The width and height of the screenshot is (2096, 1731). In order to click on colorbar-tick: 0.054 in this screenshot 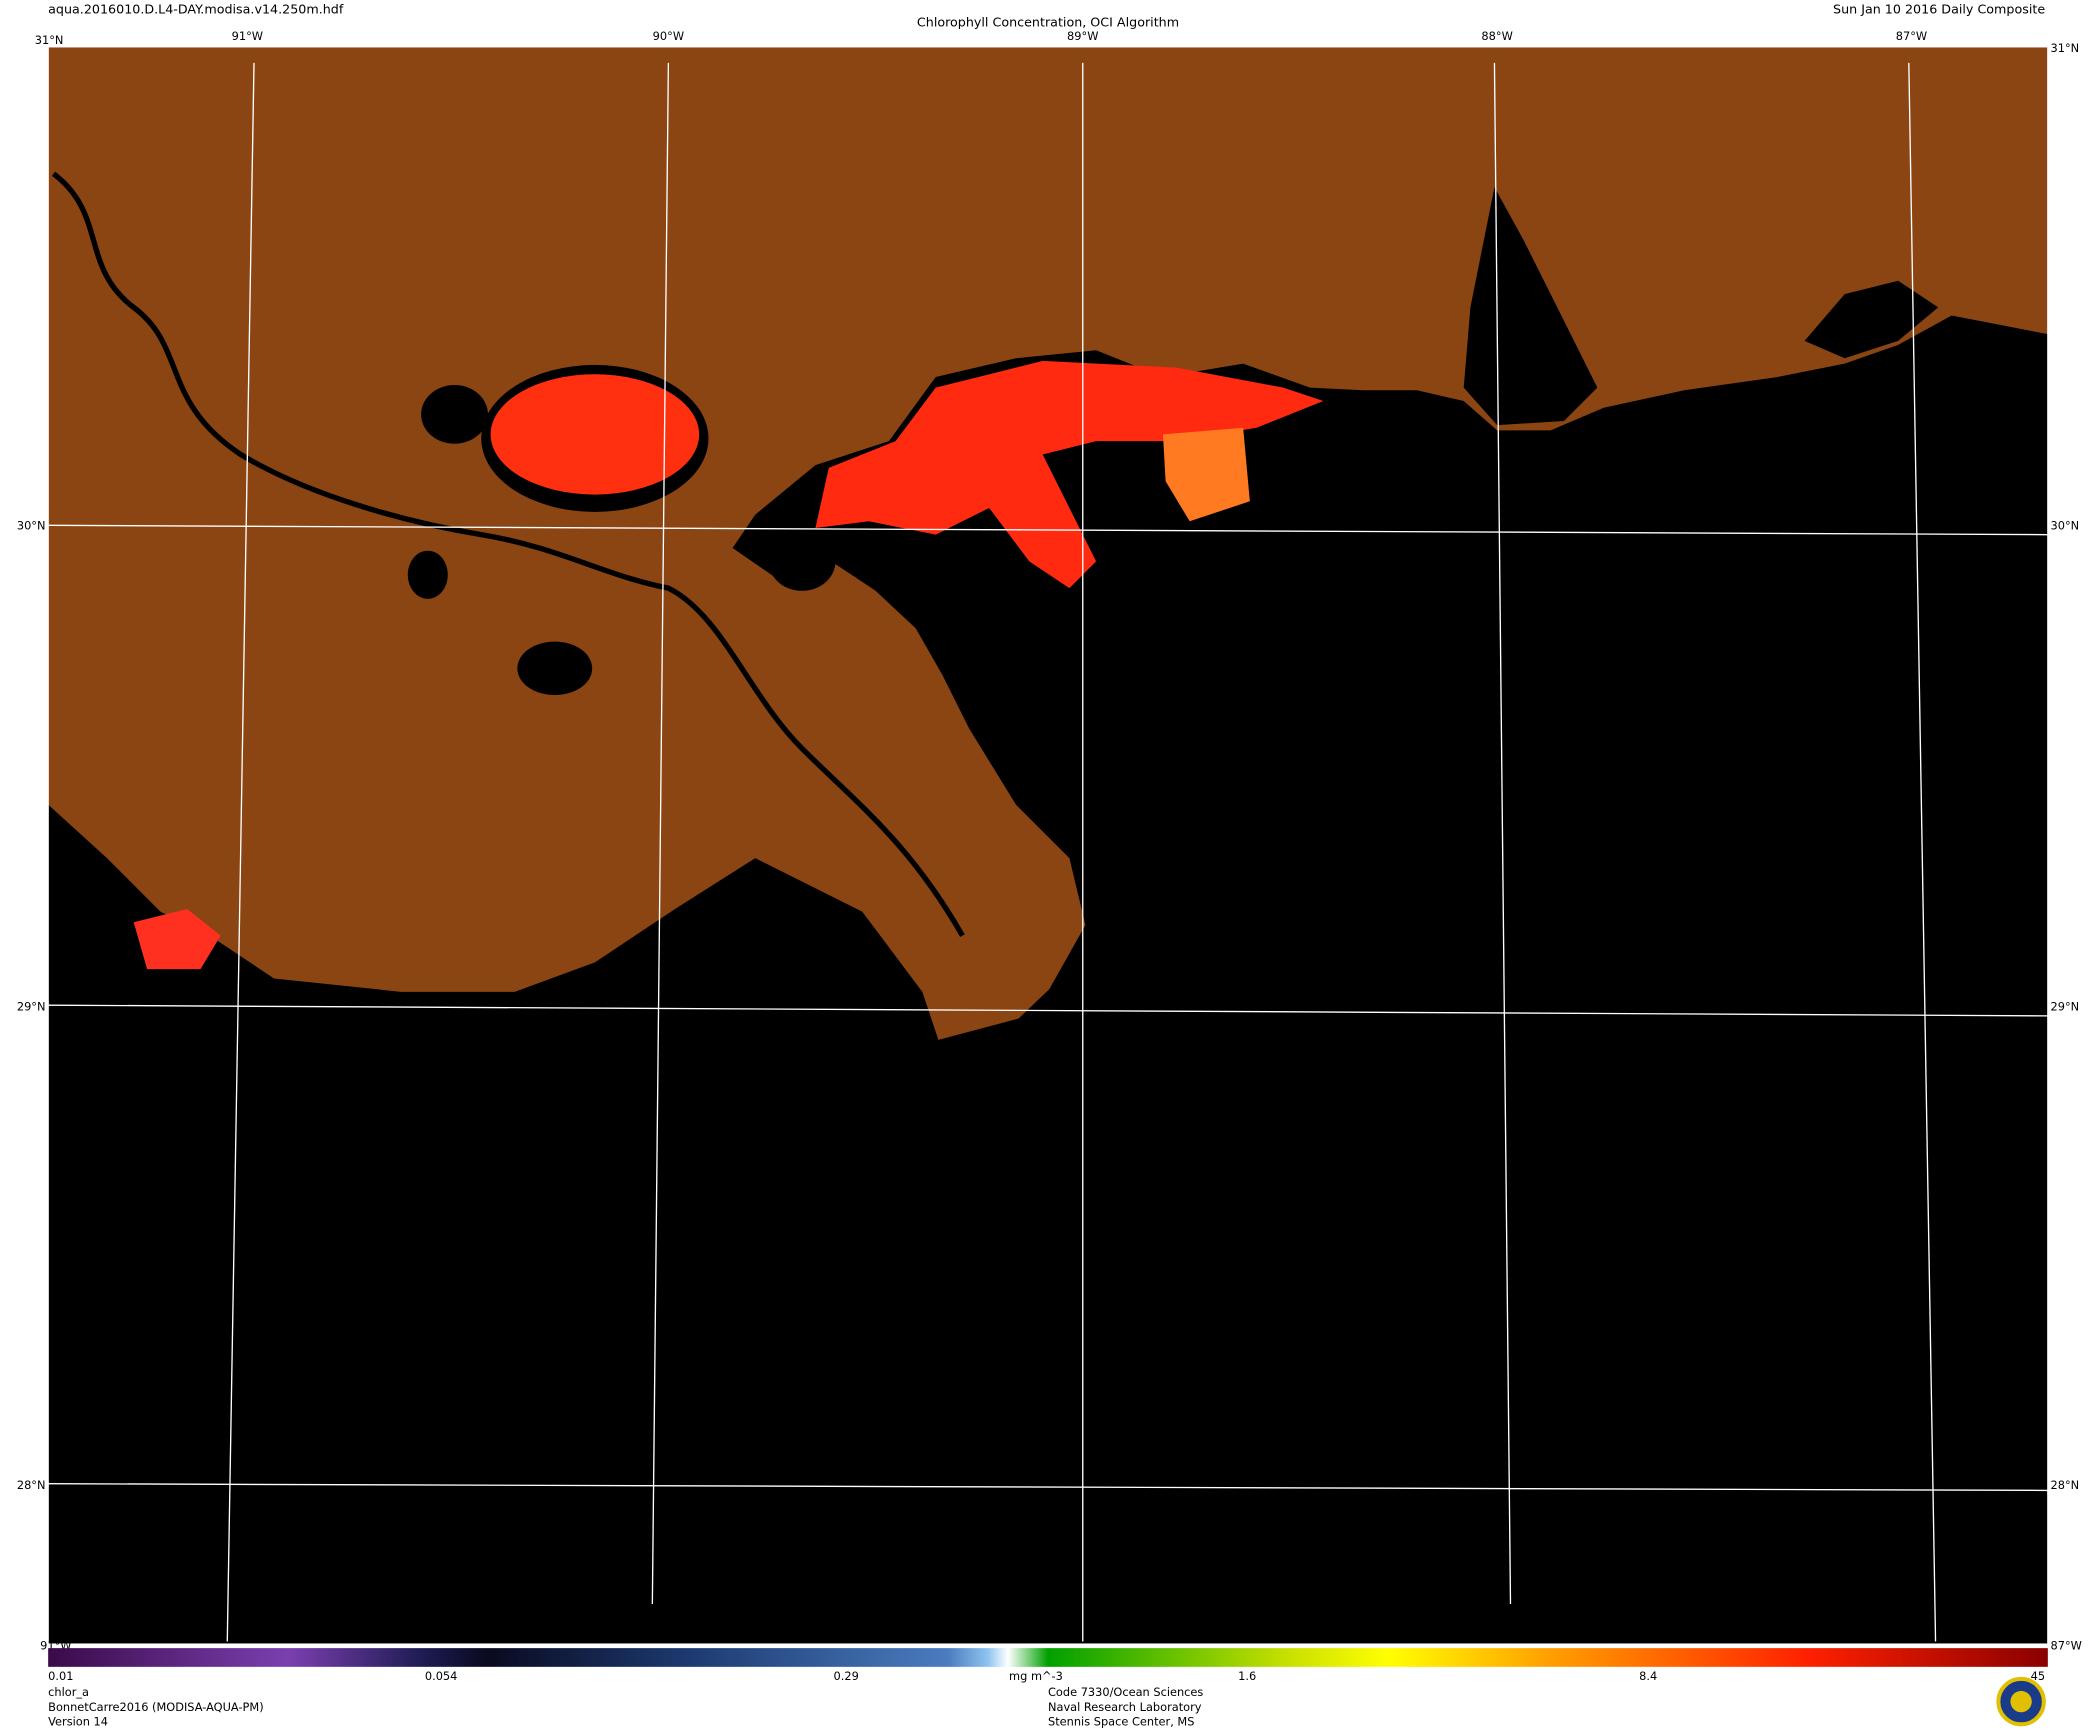, I will do `click(441, 1676)`.